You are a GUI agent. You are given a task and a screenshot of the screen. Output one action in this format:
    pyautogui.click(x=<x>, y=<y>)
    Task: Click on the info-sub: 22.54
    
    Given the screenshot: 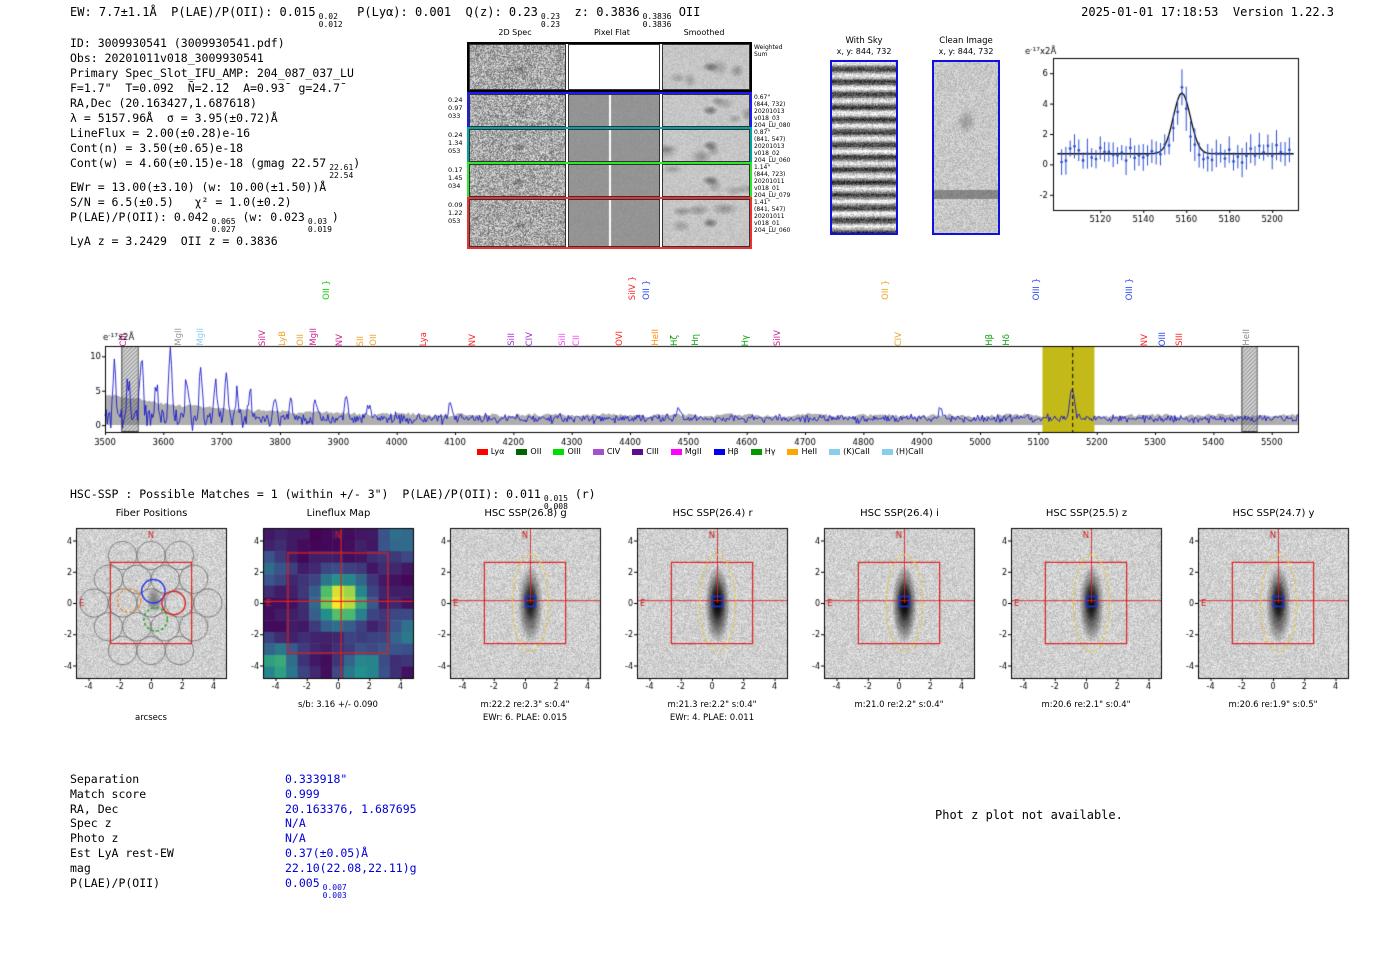 What is the action you would take?
    pyautogui.click(x=341, y=175)
    